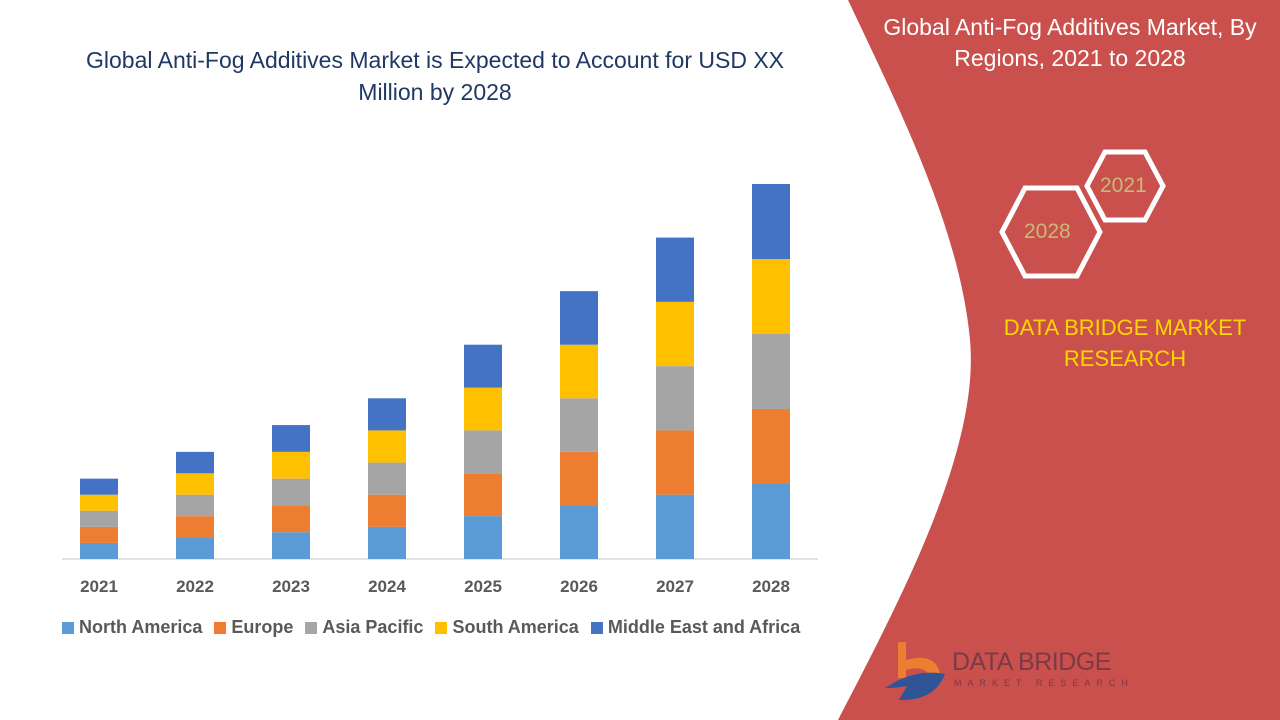 Image resolution: width=1280 pixels, height=720 pixels. I want to click on bar-segment-2025-north-america, so click(483, 537).